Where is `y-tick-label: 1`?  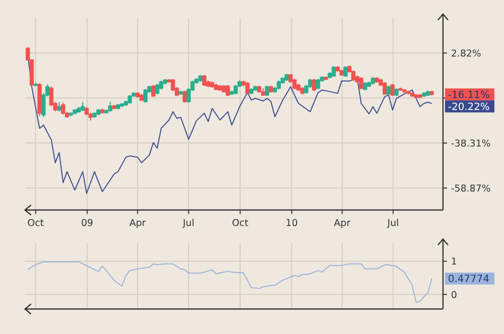 y-tick-label: 1 is located at coordinates (454, 262).